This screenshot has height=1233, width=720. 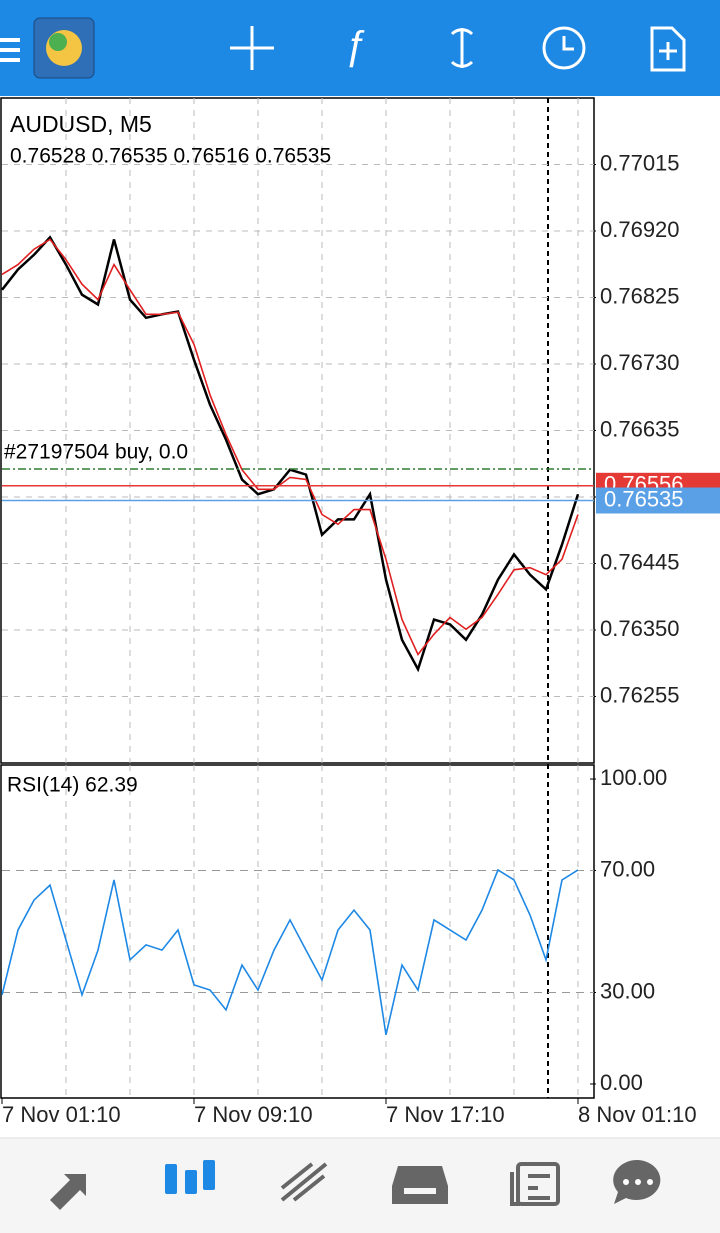 I want to click on x-tick-label: 7 Nov 01:10, so click(x=61, y=1114).